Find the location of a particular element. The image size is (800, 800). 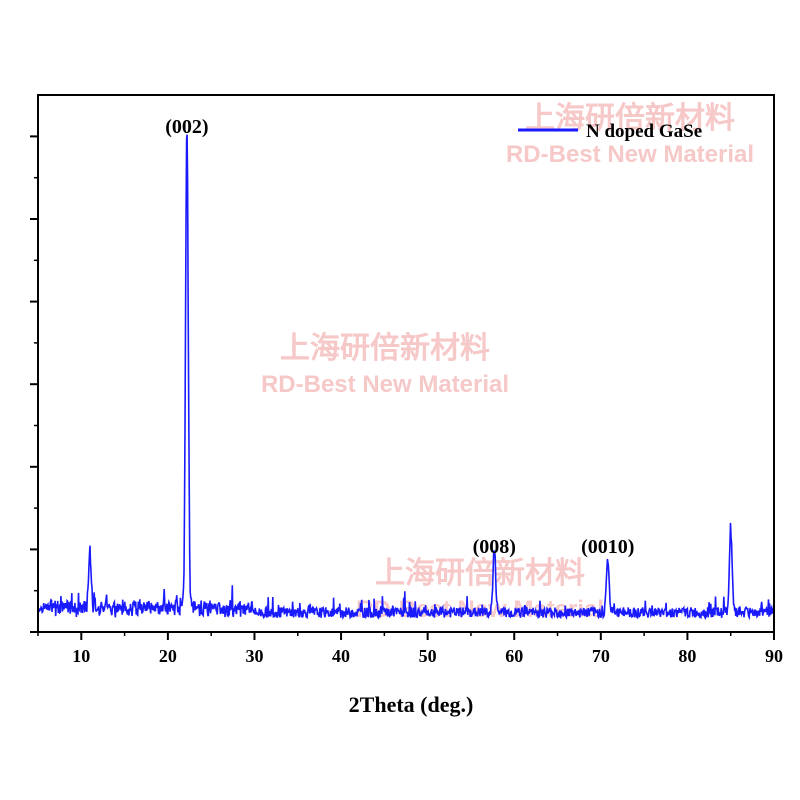

x-tick-label: 50 is located at coordinates (428, 656).